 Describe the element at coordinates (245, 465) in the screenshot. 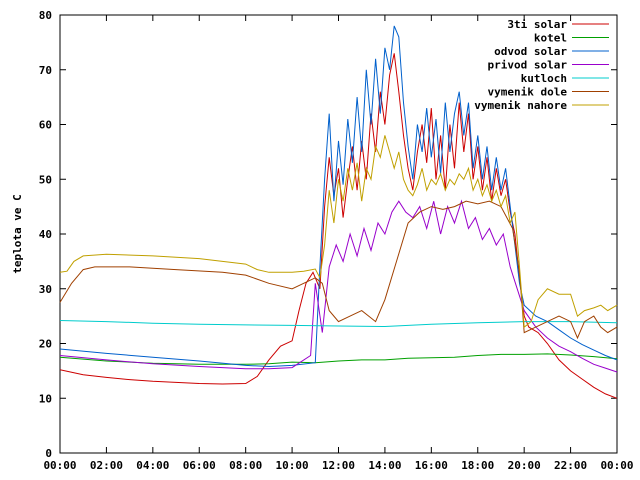

I see `x-tick-label: 08:00` at that location.